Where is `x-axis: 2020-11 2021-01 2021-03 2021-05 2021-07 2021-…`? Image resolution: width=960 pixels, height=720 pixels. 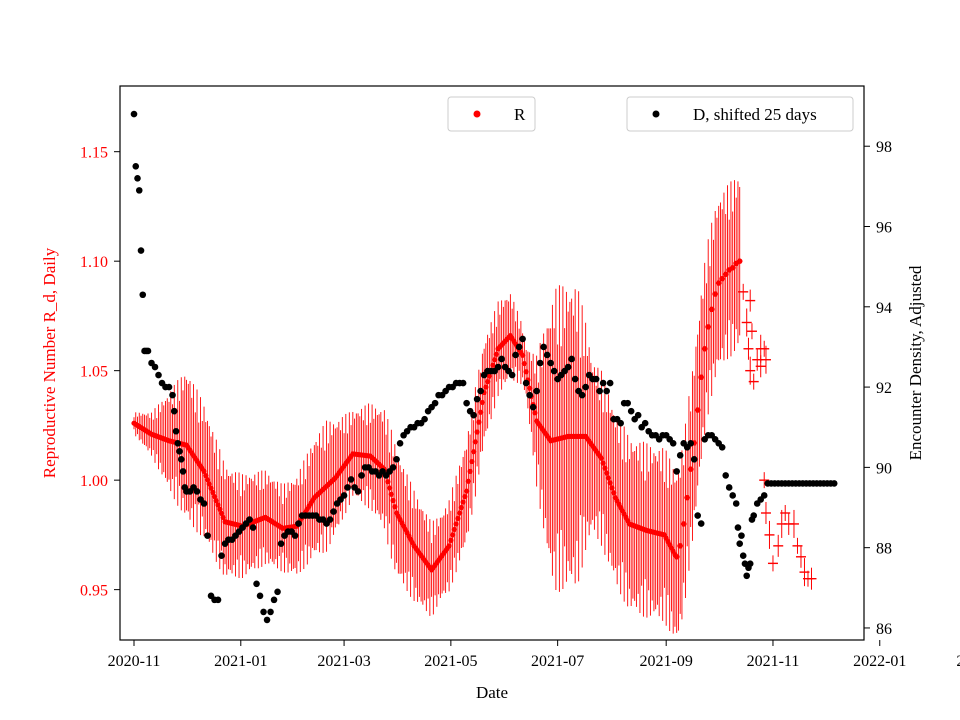
x-axis: 2020-11 2021-01 2021-03 2021-05 2021-07 2021-… is located at coordinates (534, 655).